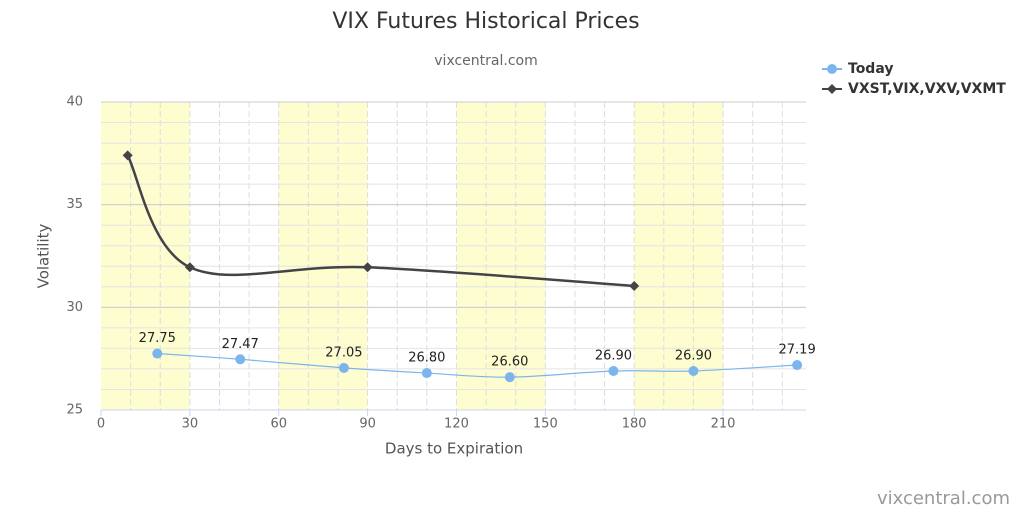  What do you see at coordinates (870, 69) in the screenshot?
I see `legend-label: Today` at bounding box center [870, 69].